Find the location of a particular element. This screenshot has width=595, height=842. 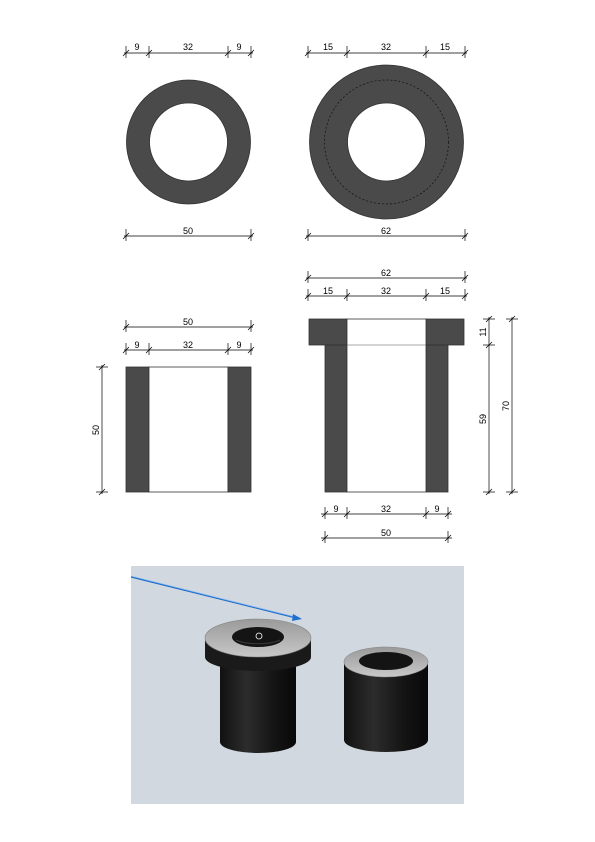

dim-chain-height is located at coordinates (102, 429).